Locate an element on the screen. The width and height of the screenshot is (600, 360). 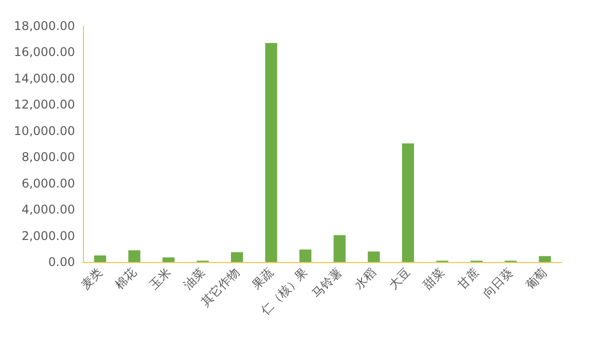
x-tick-label: 棉花 is located at coordinates (126, 278).